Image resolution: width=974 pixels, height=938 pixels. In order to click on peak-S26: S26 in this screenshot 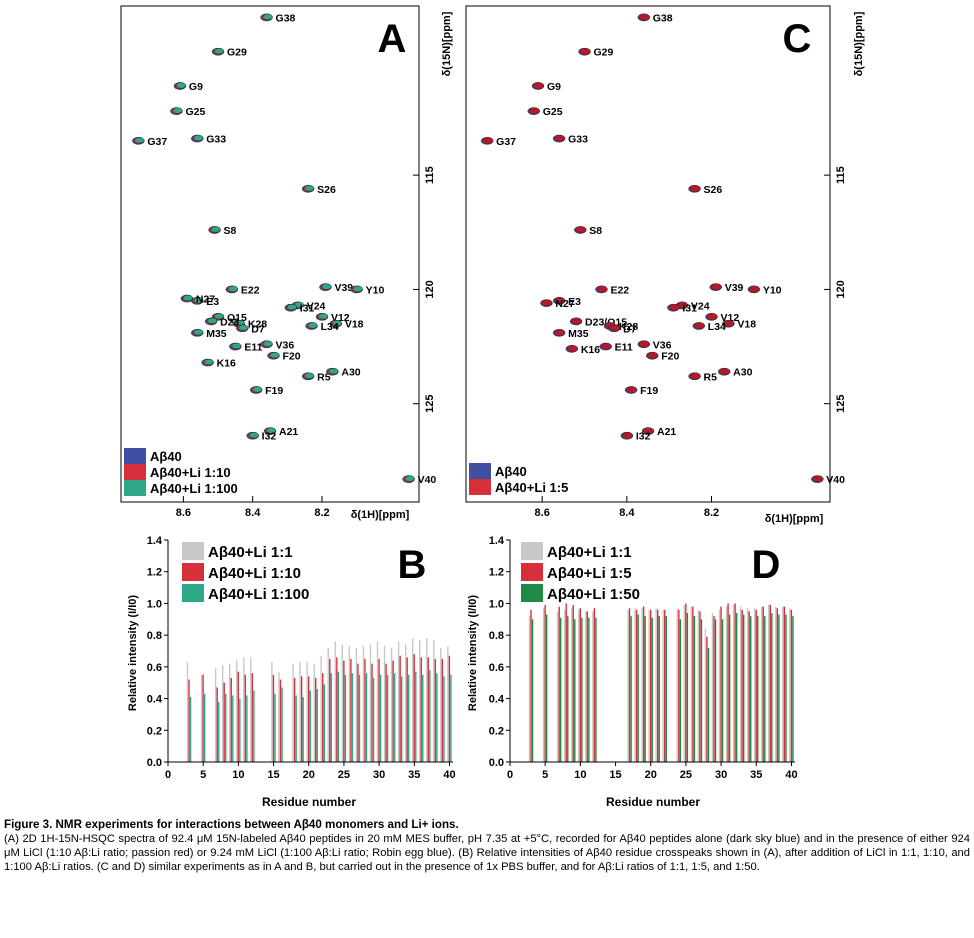, I will do `click(705, 190)`.